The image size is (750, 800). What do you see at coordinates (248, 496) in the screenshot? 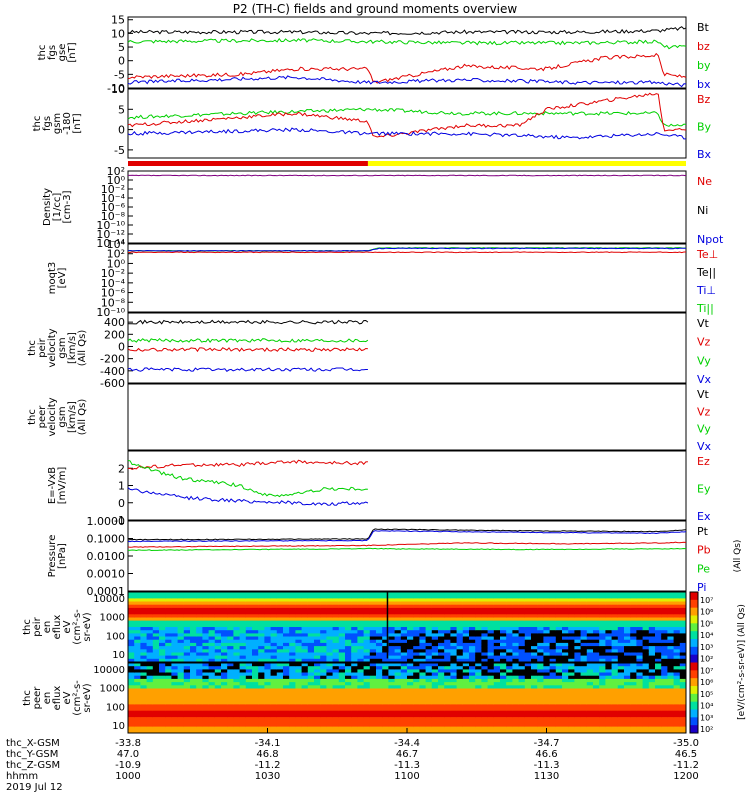
I see `series-Ex` at bounding box center [248, 496].